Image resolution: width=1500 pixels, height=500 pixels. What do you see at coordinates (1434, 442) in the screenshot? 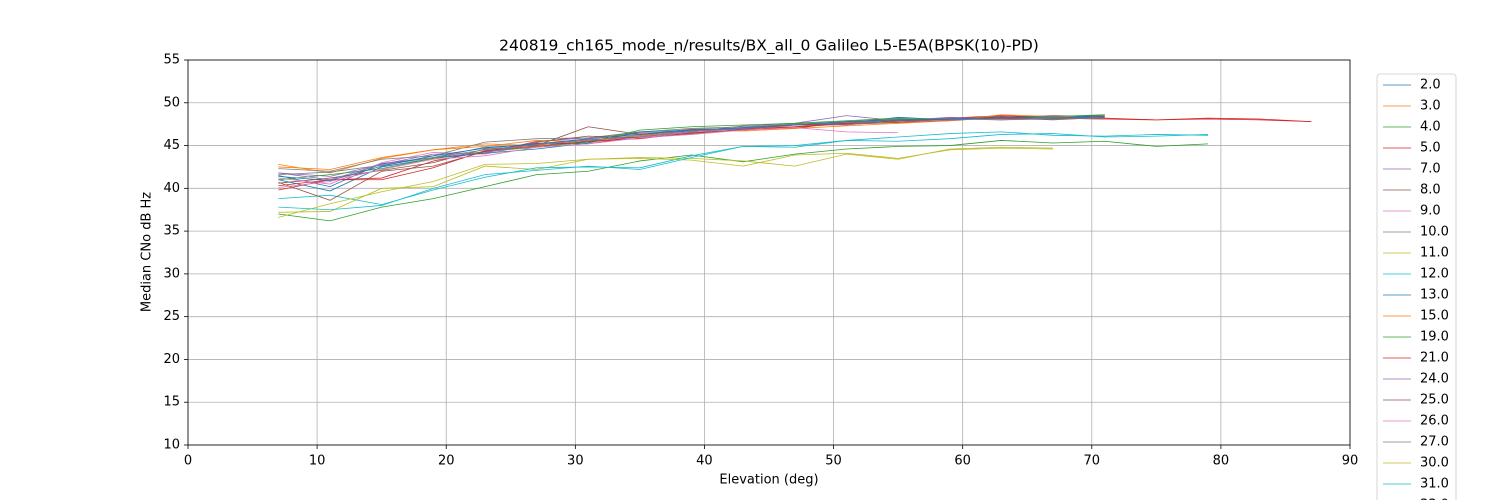
I see `legend-label: 27.0` at bounding box center [1434, 442].